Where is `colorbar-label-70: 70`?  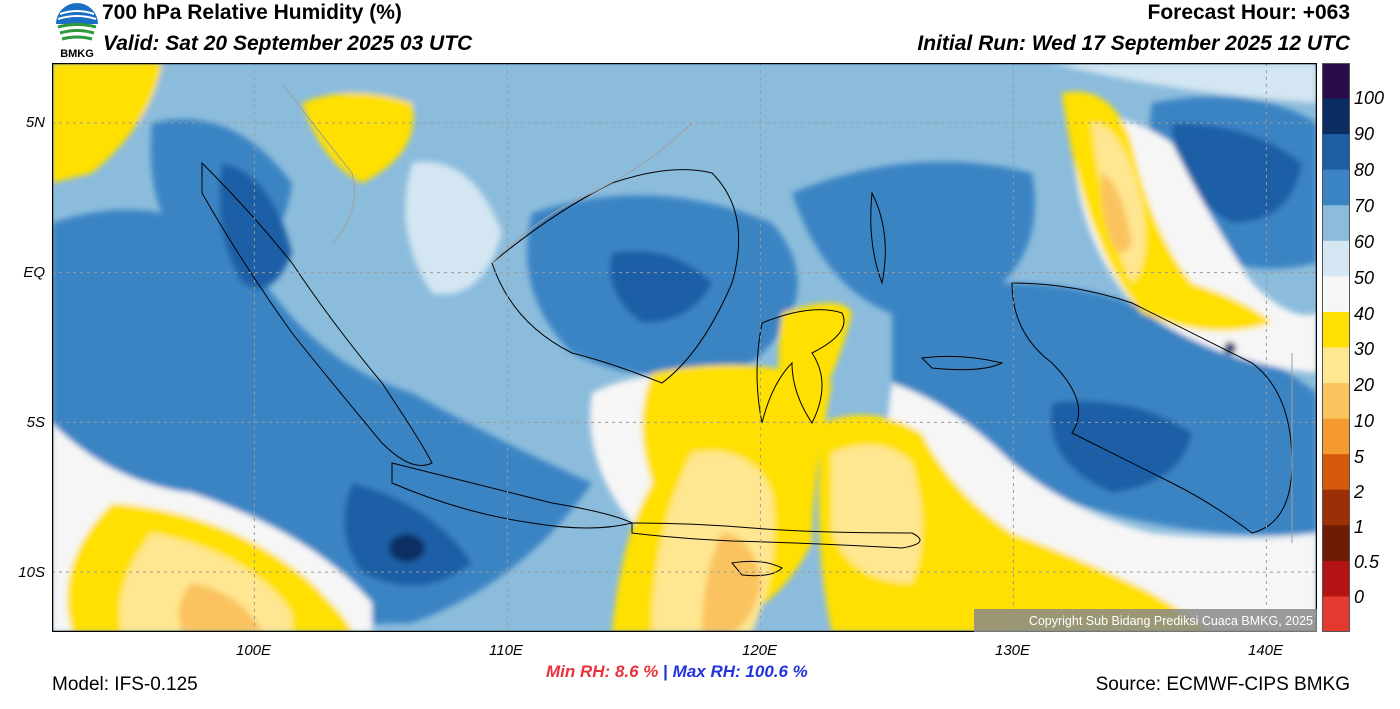
colorbar-label-70: 70 is located at coordinates (1364, 206).